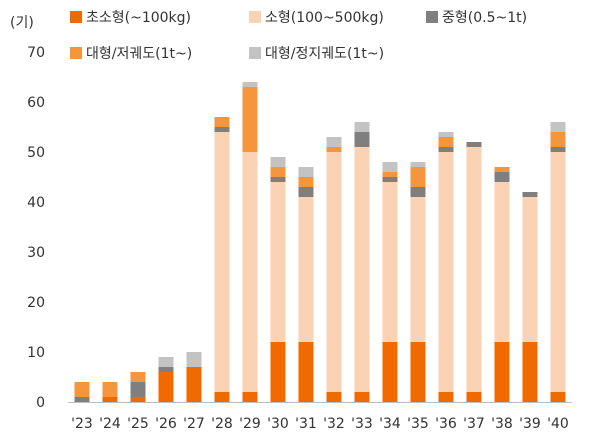 This screenshot has width=596, height=440. I want to click on y-tick-label: 10, so click(36, 353).